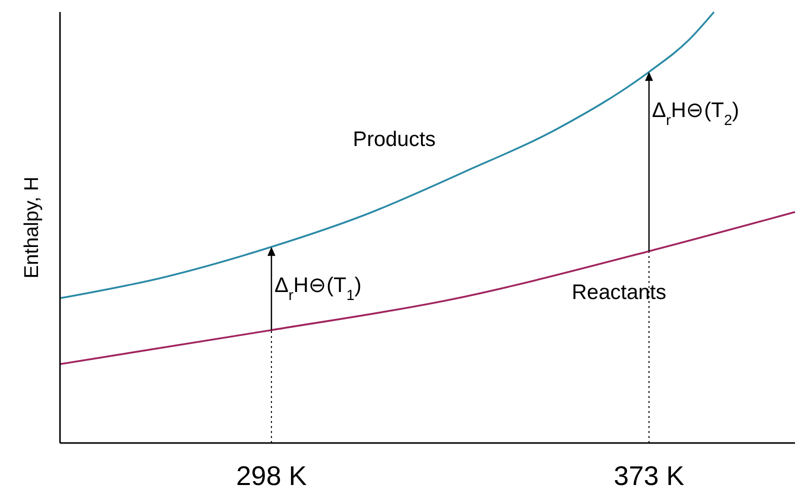 This screenshot has height=496, width=797. What do you see at coordinates (649, 476) in the screenshot?
I see `x-tick-label: 373 K` at bounding box center [649, 476].